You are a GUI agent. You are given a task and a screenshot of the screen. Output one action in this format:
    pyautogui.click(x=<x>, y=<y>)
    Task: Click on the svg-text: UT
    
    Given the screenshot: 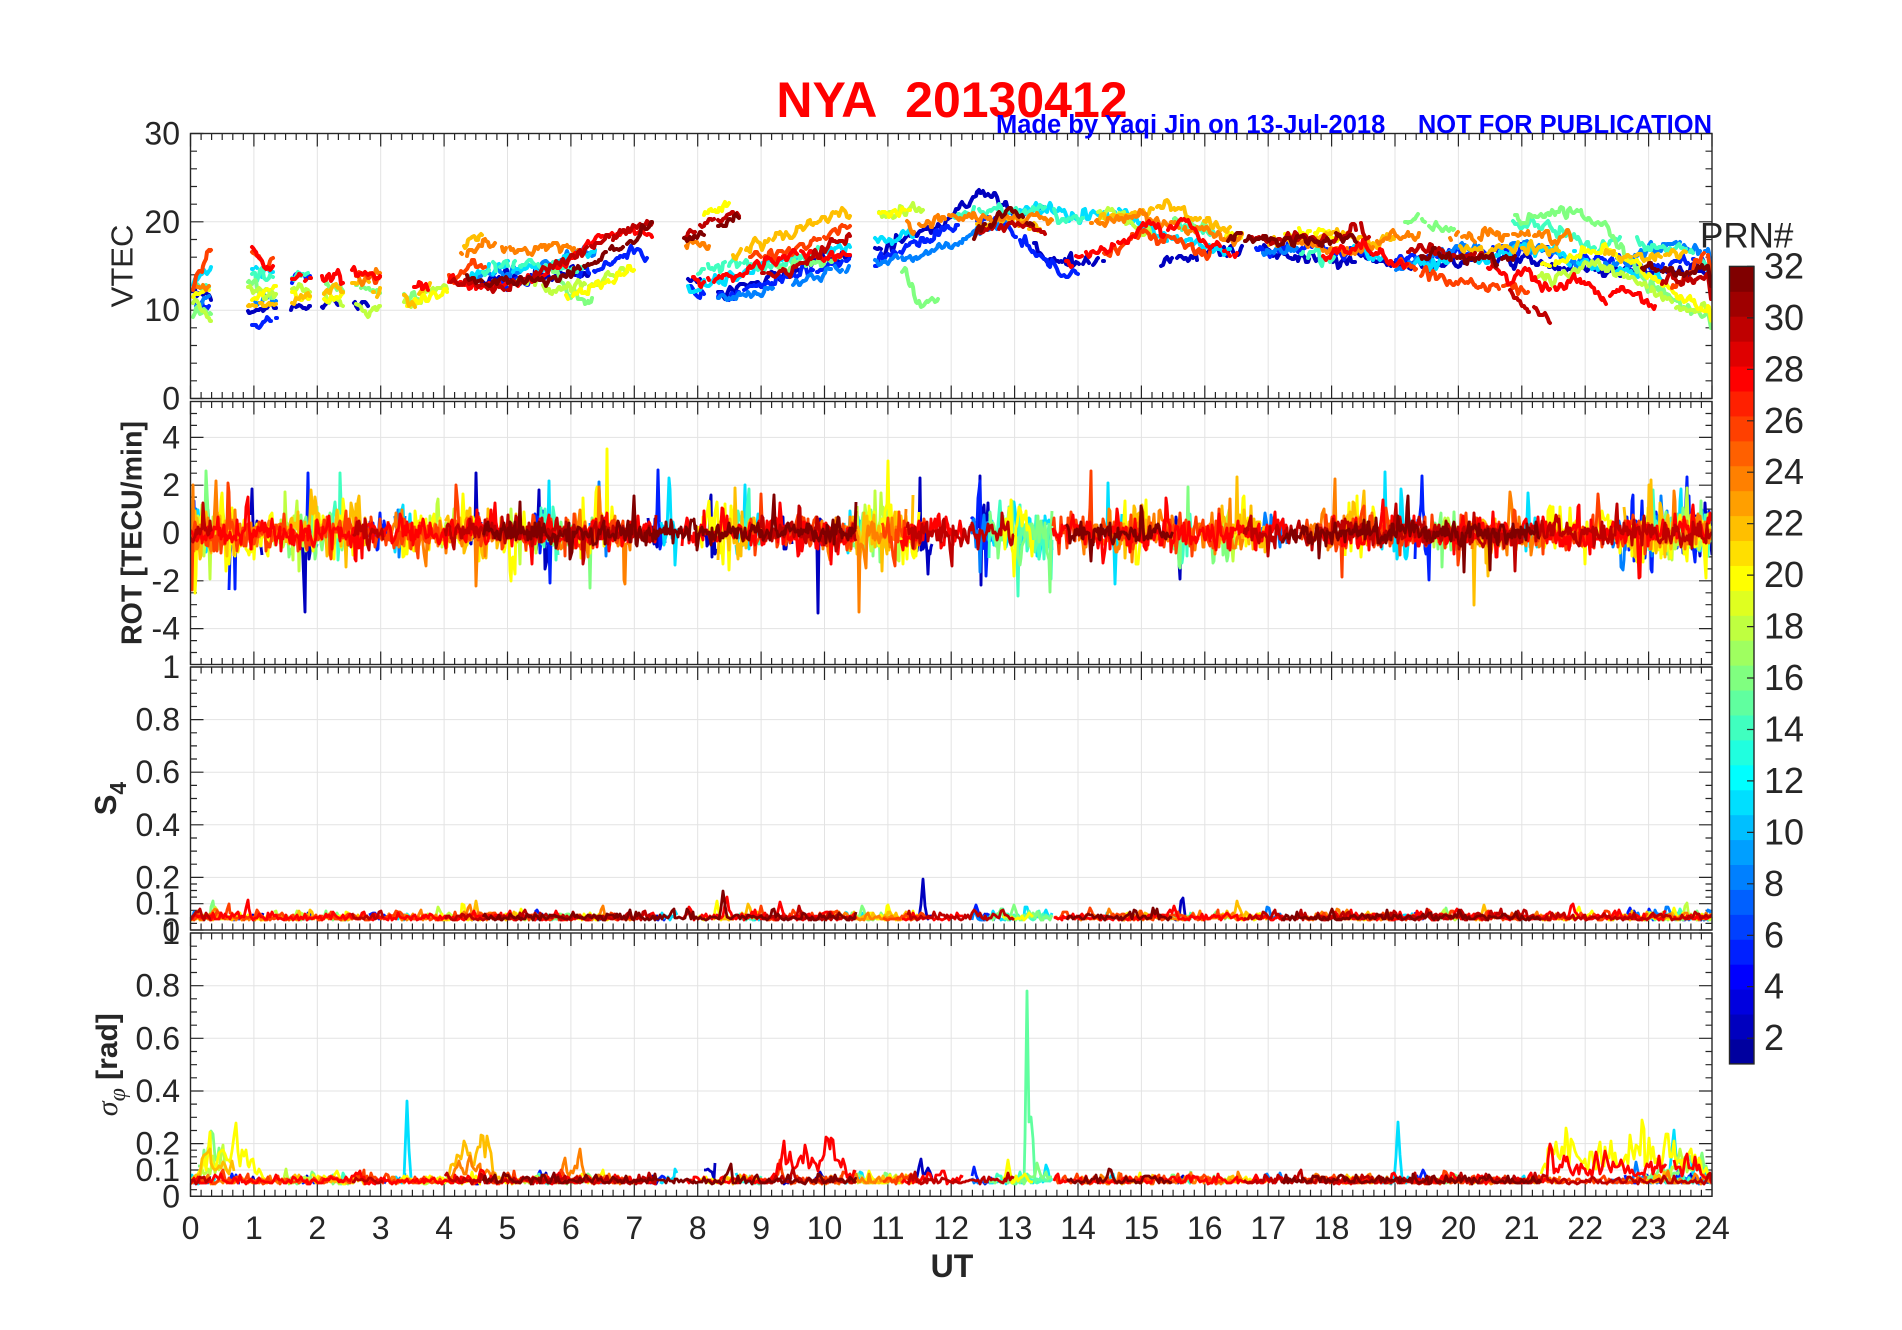 What is the action you would take?
    pyautogui.click(x=952, y=1266)
    